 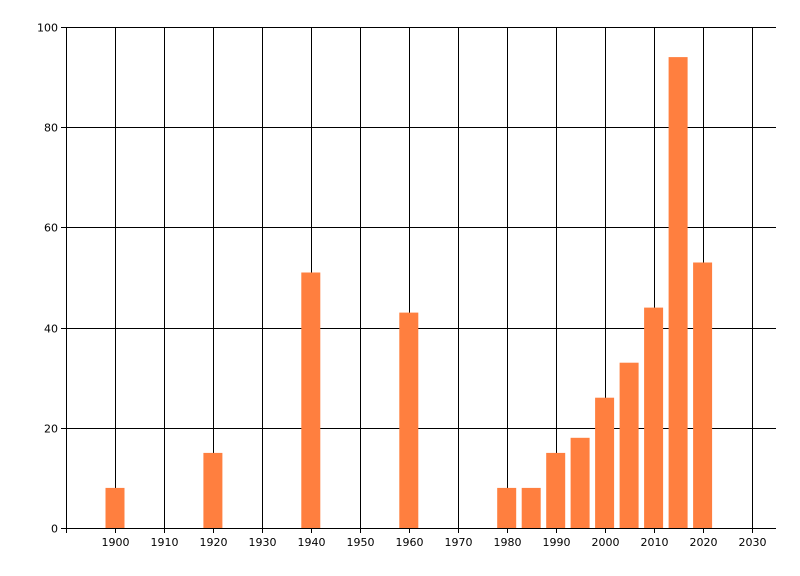 What do you see at coordinates (47, 279) in the screenshot?
I see `y-tick-labels: 0 20 40 60 80 100` at bounding box center [47, 279].